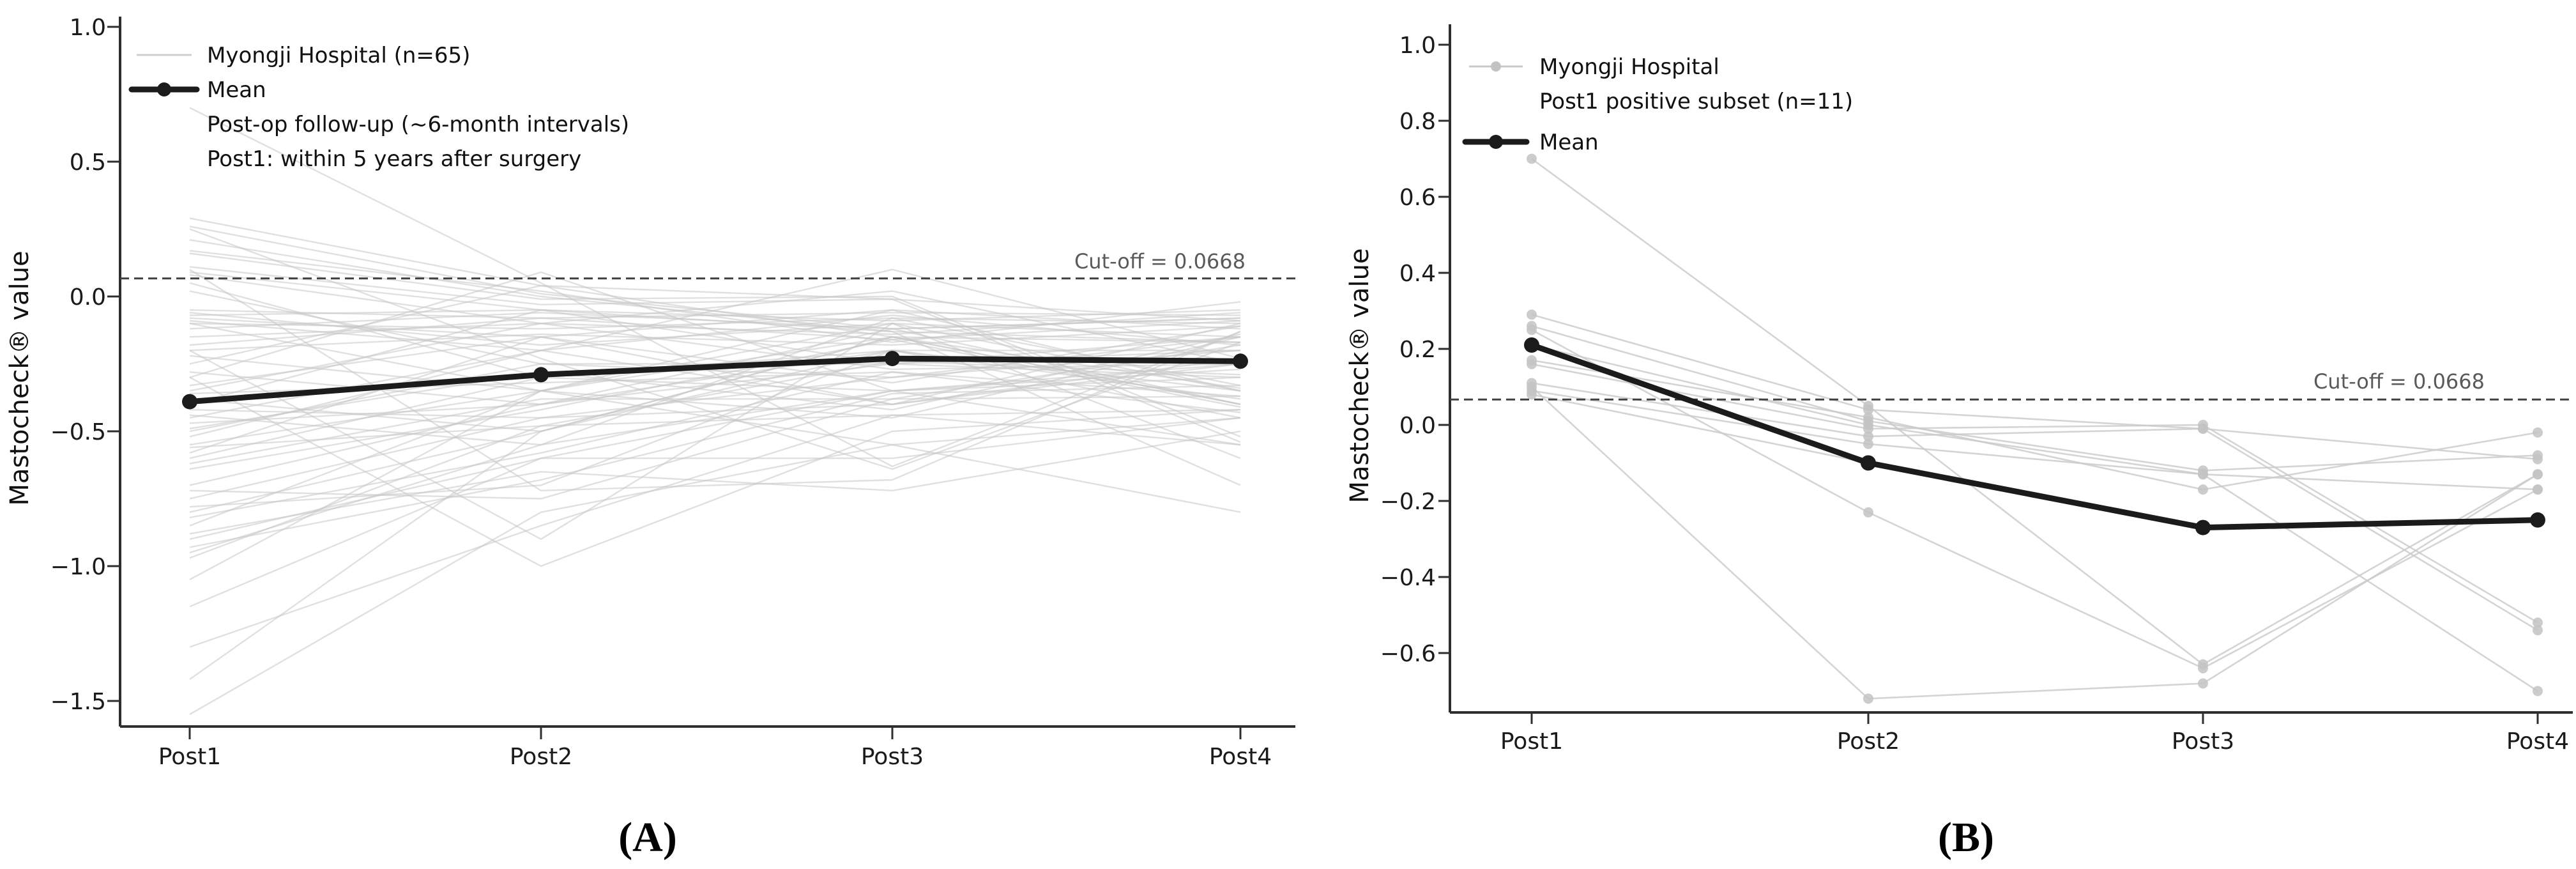 The width and height of the screenshot is (2576, 869). Describe the element at coordinates (88, 163) in the screenshot. I see `y-tick-label: 0.5` at that location.